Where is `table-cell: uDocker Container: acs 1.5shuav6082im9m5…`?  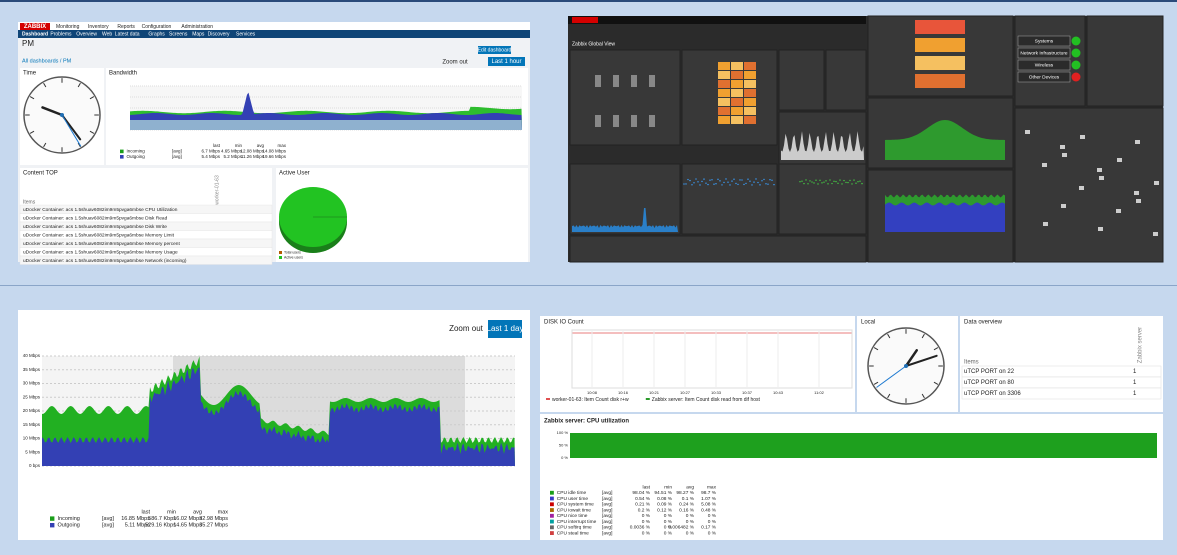
table-cell: uDocker Container: acs 1.5shuav6082im9m5… is located at coordinates (100, 252).